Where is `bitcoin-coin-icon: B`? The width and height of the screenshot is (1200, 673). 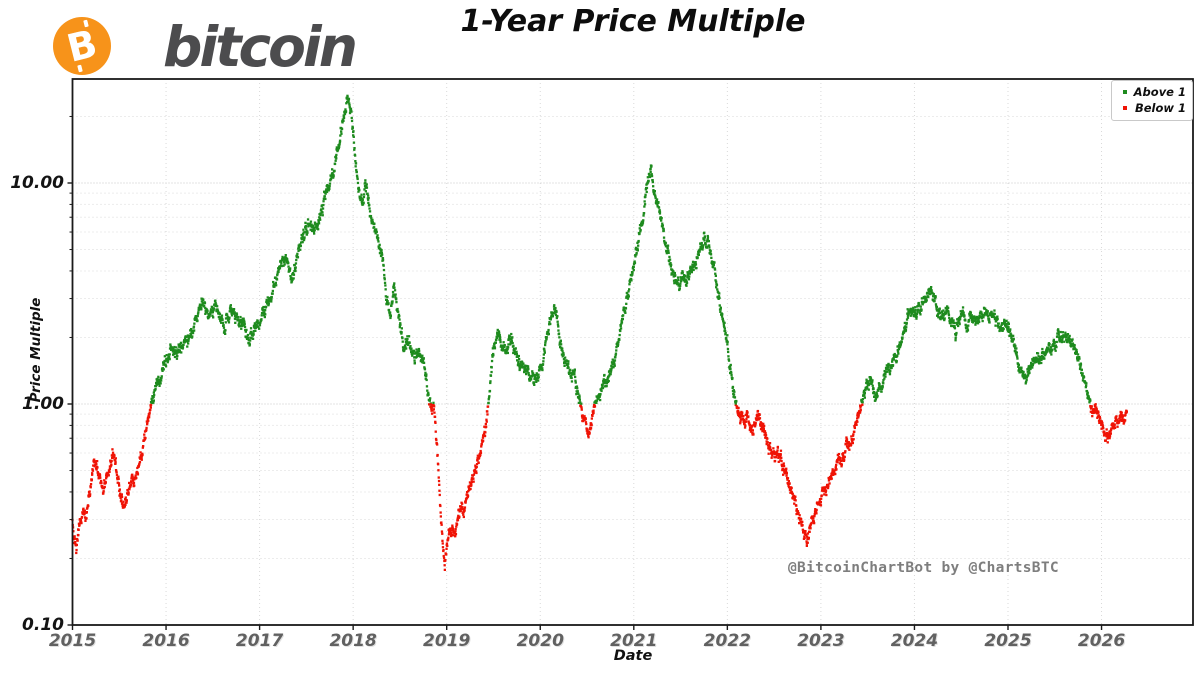 bitcoin-coin-icon: B is located at coordinates (82, 46).